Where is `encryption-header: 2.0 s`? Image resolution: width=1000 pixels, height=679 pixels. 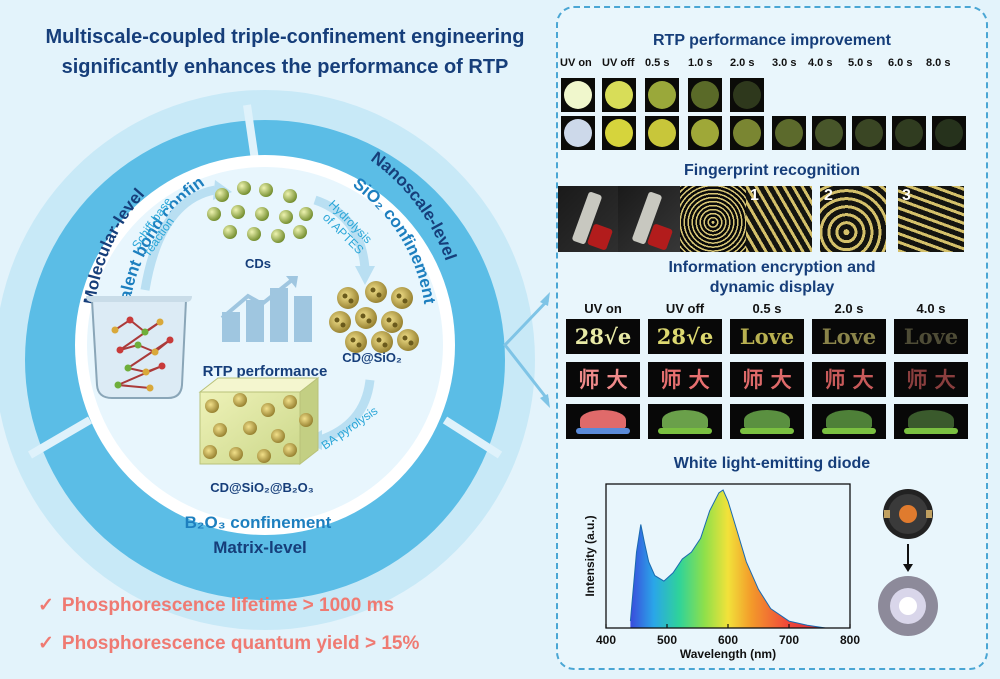
encryption-header: 2.0 s is located at coordinates (849, 308).